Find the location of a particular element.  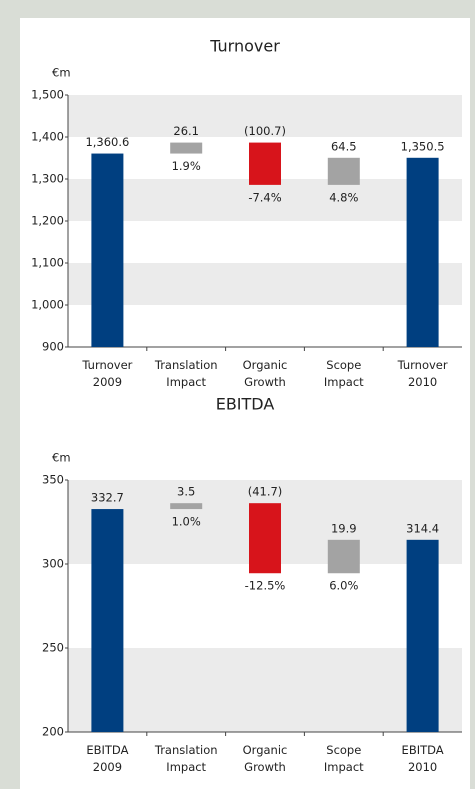

y-tick-label: 1,200 is located at coordinates (47, 221).